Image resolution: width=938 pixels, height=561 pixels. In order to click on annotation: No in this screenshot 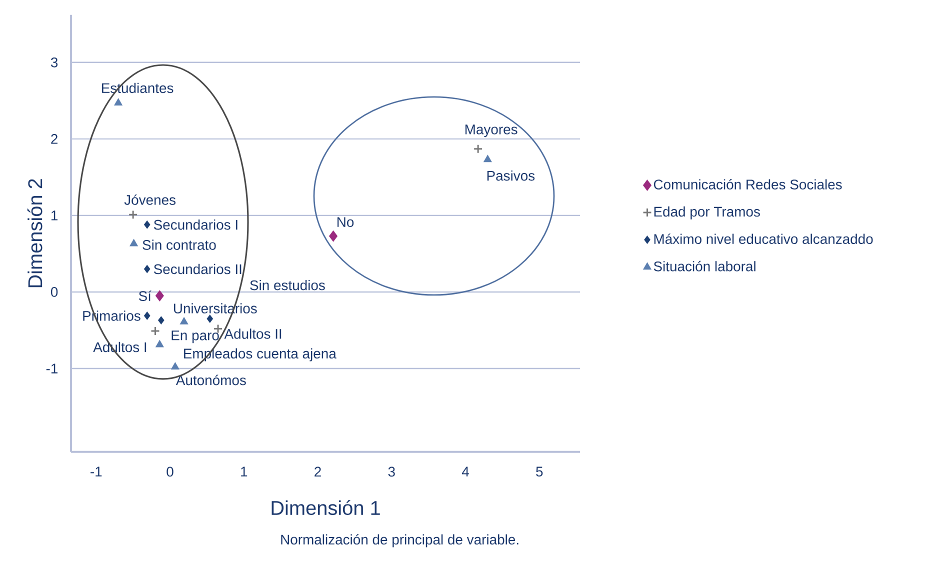, I will do `click(346, 222)`.